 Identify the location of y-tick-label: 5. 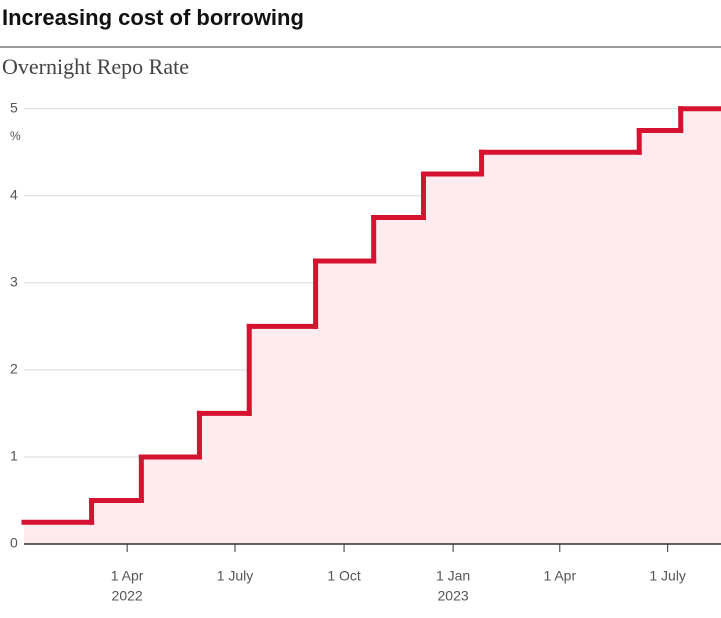
(14, 107).